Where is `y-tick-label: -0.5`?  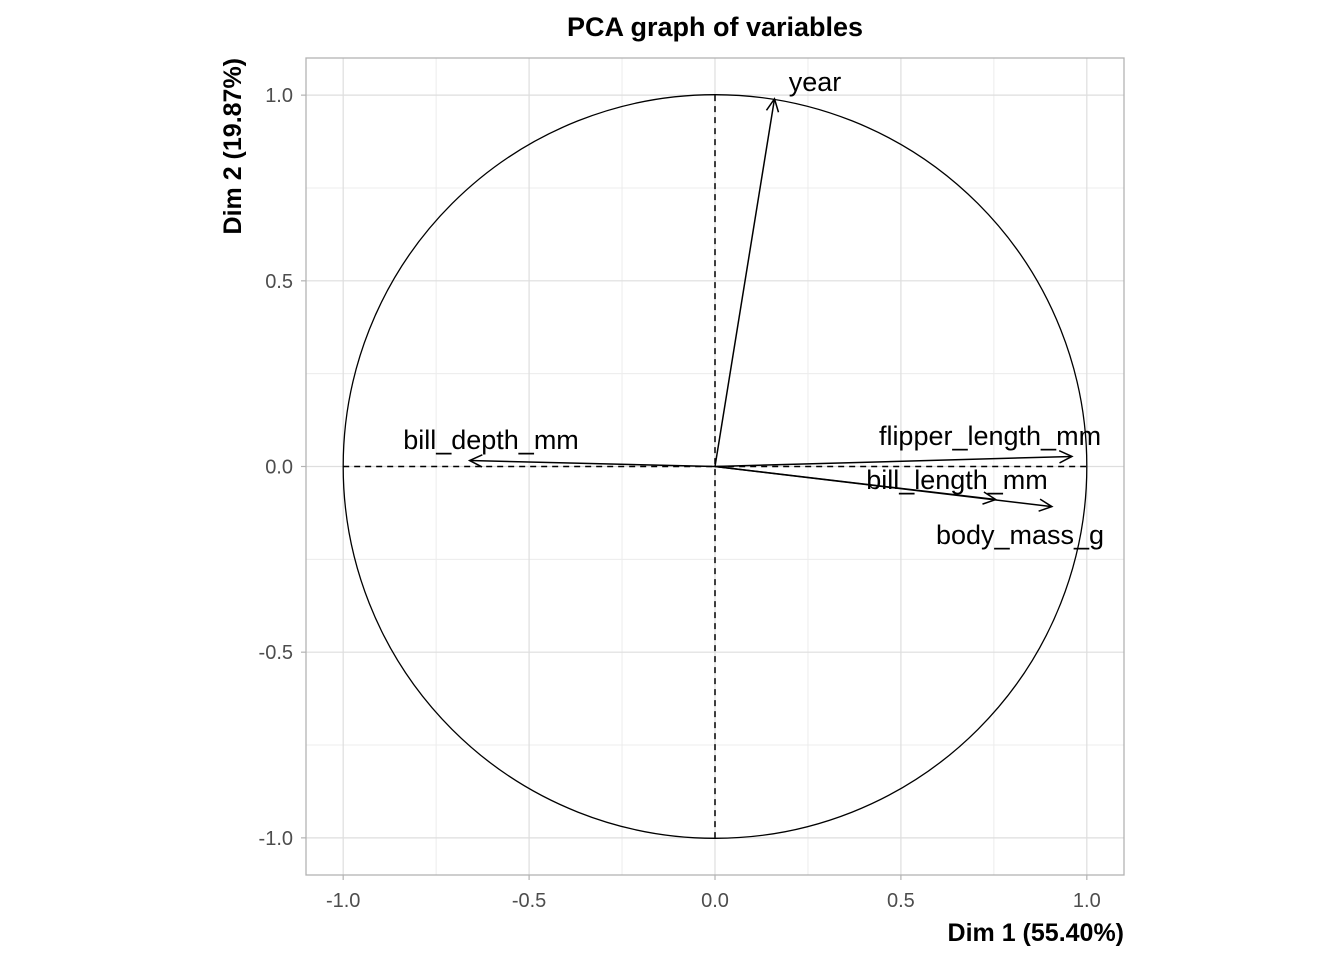
y-tick-label: -0.5 is located at coordinates (276, 653).